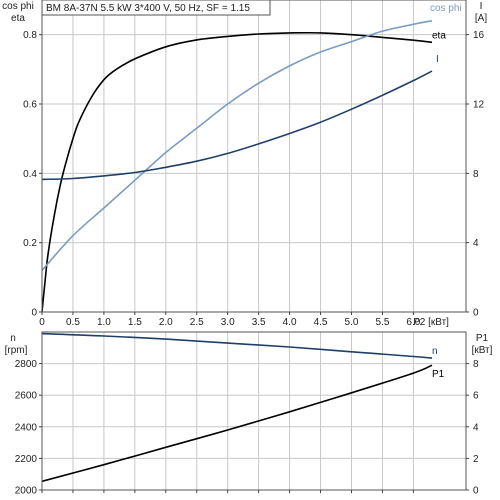 This screenshot has height=500, width=500. What do you see at coordinates (352, 322) in the screenshot?
I see `x-tick-label: 5.0` at bounding box center [352, 322].